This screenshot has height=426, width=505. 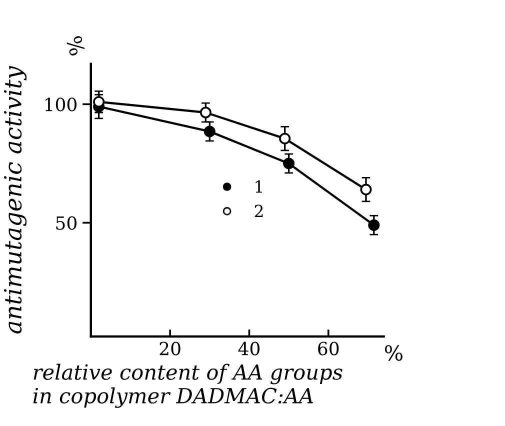 What do you see at coordinates (66, 223) in the screenshot?
I see `y-tick-label: 50` at bounding box center [66, 223].